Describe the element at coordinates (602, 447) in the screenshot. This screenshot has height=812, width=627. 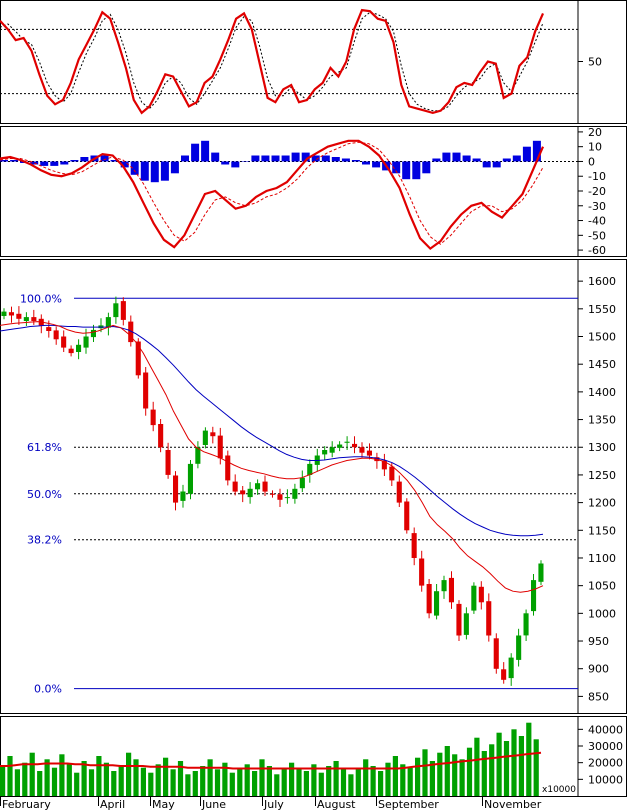
I see `price-tick-label: 1300` at that location.